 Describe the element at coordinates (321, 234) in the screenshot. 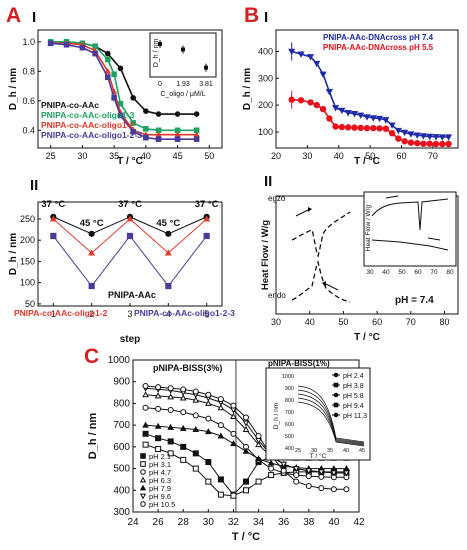

I see `heating-trace` at that location.